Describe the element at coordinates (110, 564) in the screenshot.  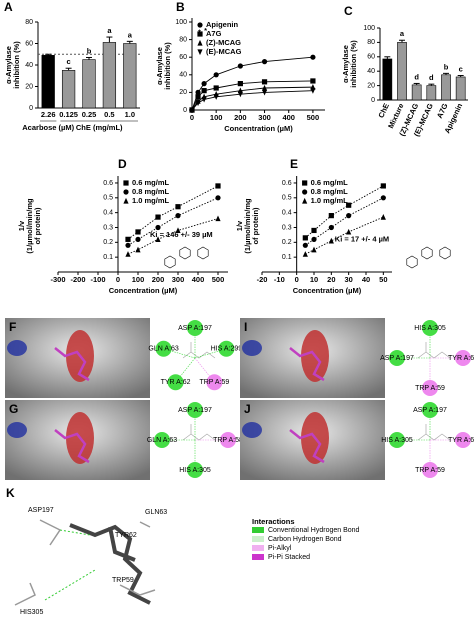
I see `ligand-3d` at that location.